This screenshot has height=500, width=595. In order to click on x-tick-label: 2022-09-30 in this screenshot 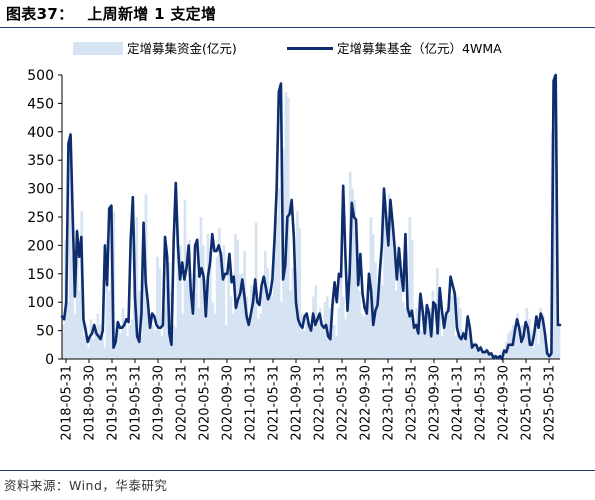, I will do `click(366, 403)`.